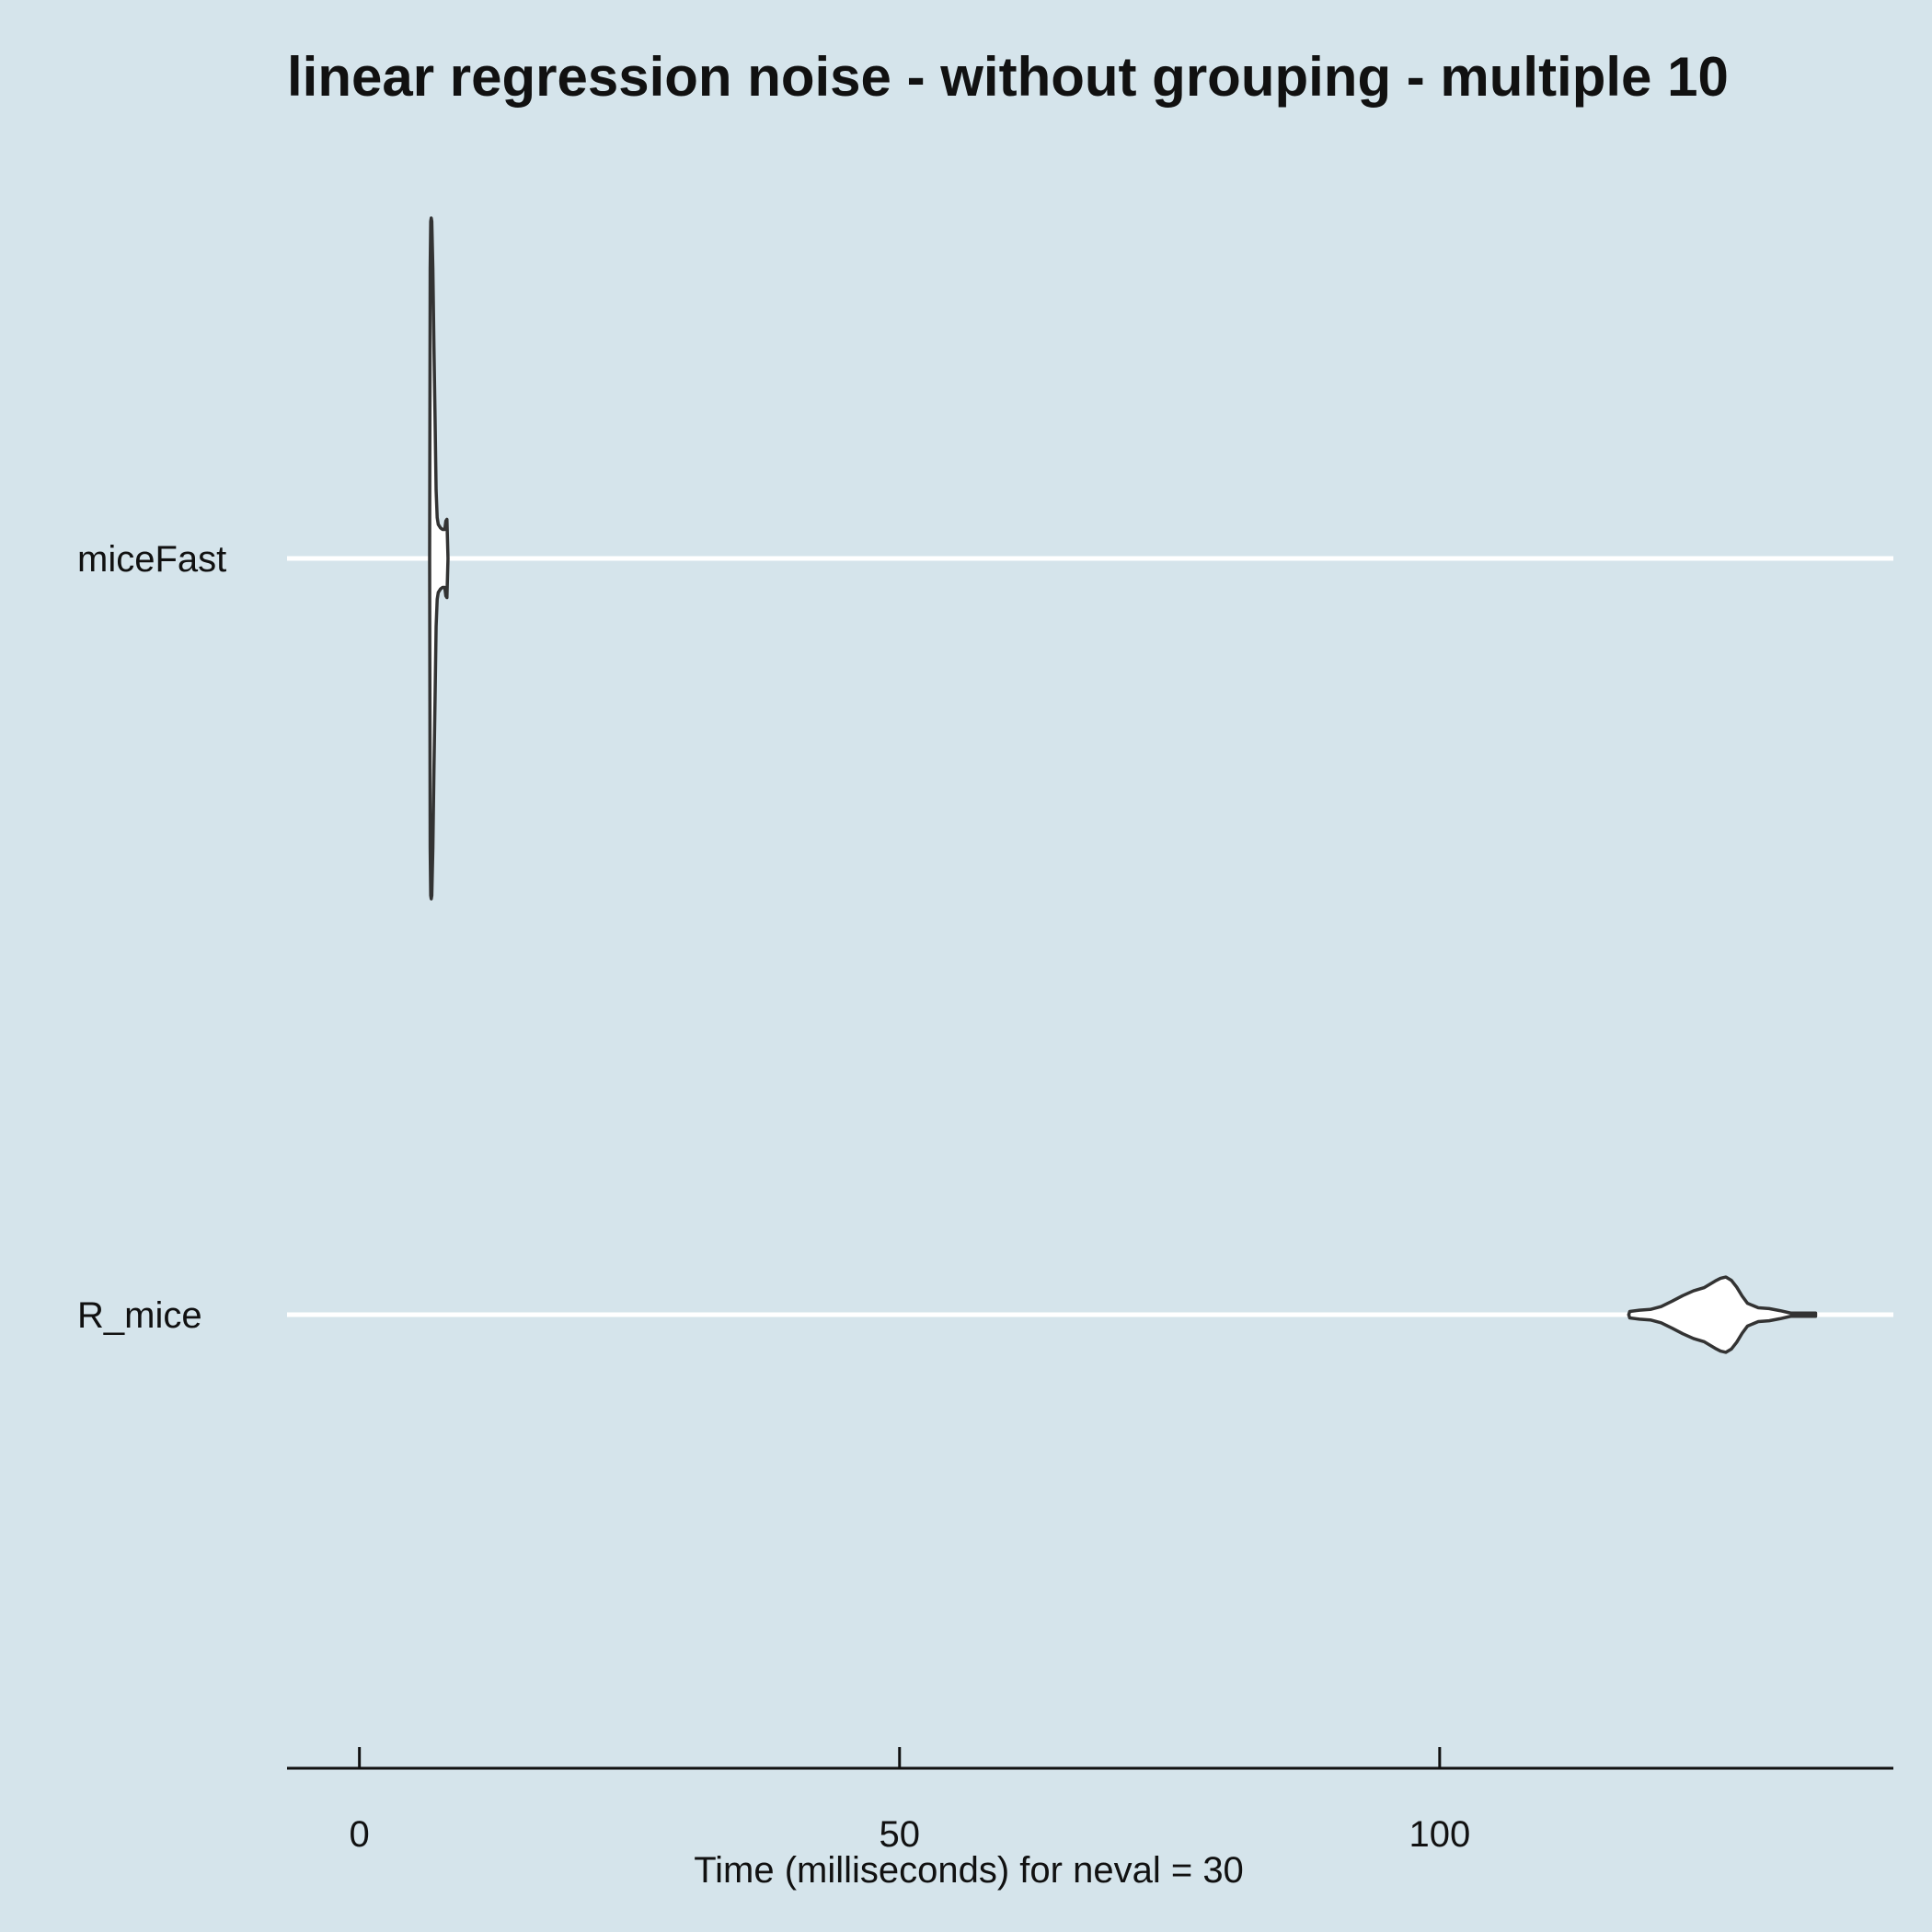  What do you see at coordinates (1439, 1834) in the screenshot?
I see `x-tick-label-100: 100` at bounding box center [1439, 1834].